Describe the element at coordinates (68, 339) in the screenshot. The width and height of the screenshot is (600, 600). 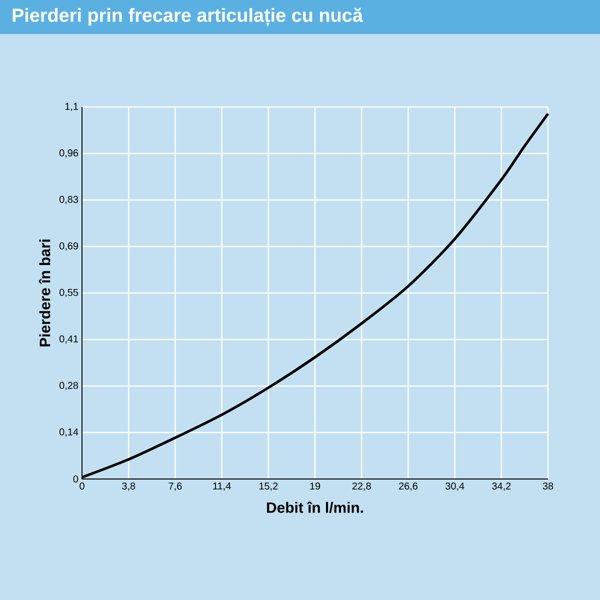
I see `y-tick-label: 0,41` at that location.